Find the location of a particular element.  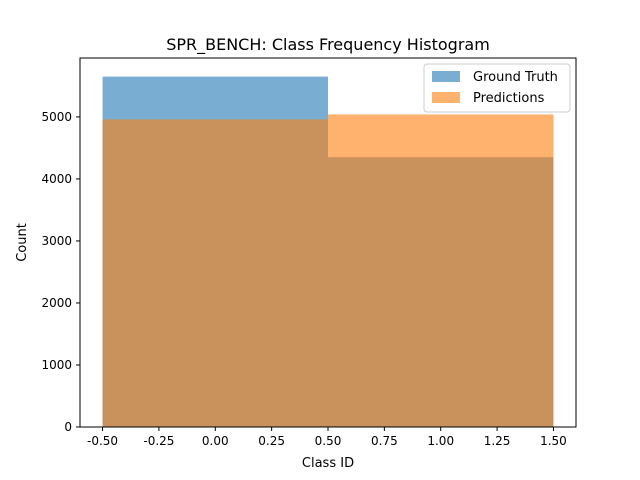

y-tick-label: 2000 is located at coordinates (56, 303).